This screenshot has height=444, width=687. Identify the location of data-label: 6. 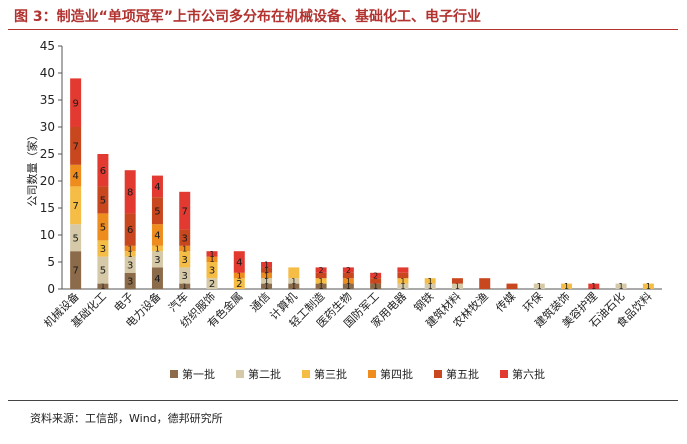
(103, 171).